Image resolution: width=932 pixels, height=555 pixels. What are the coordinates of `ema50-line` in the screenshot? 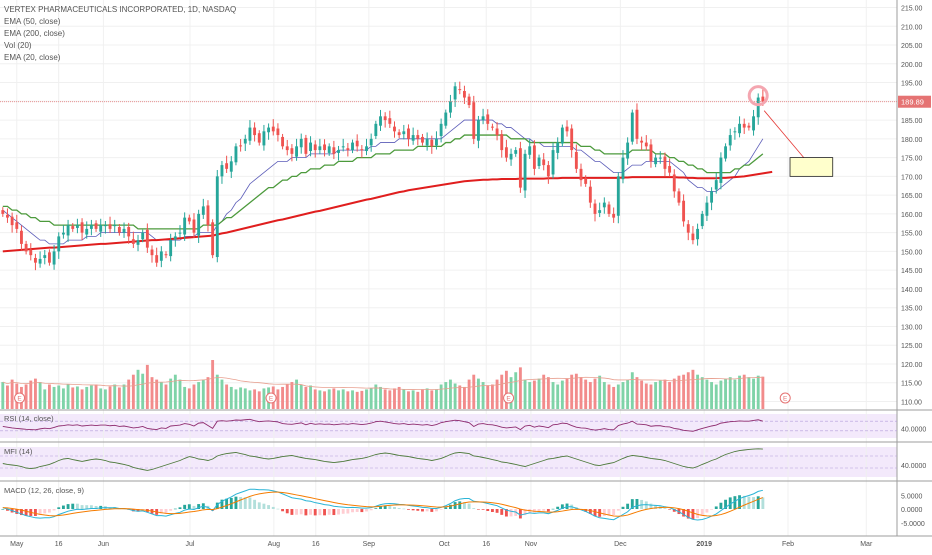 It's located at (383, 182).